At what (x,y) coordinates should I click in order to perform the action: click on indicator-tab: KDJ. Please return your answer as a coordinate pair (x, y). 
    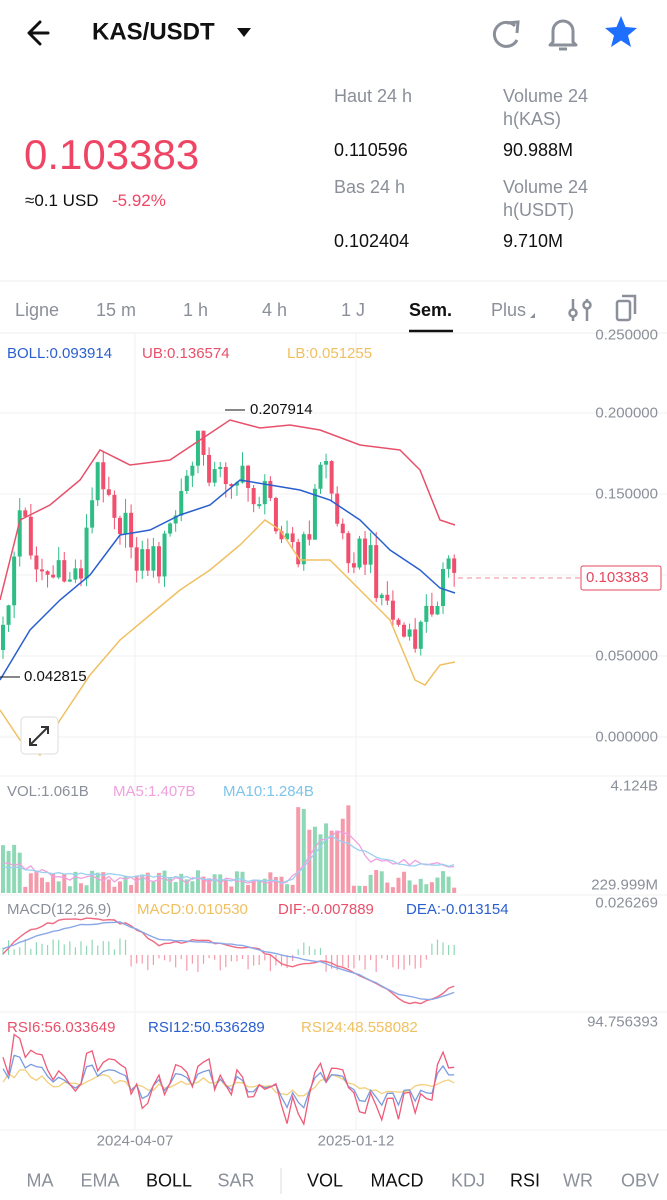
    Looking at the image, I should click on (468, 1180).